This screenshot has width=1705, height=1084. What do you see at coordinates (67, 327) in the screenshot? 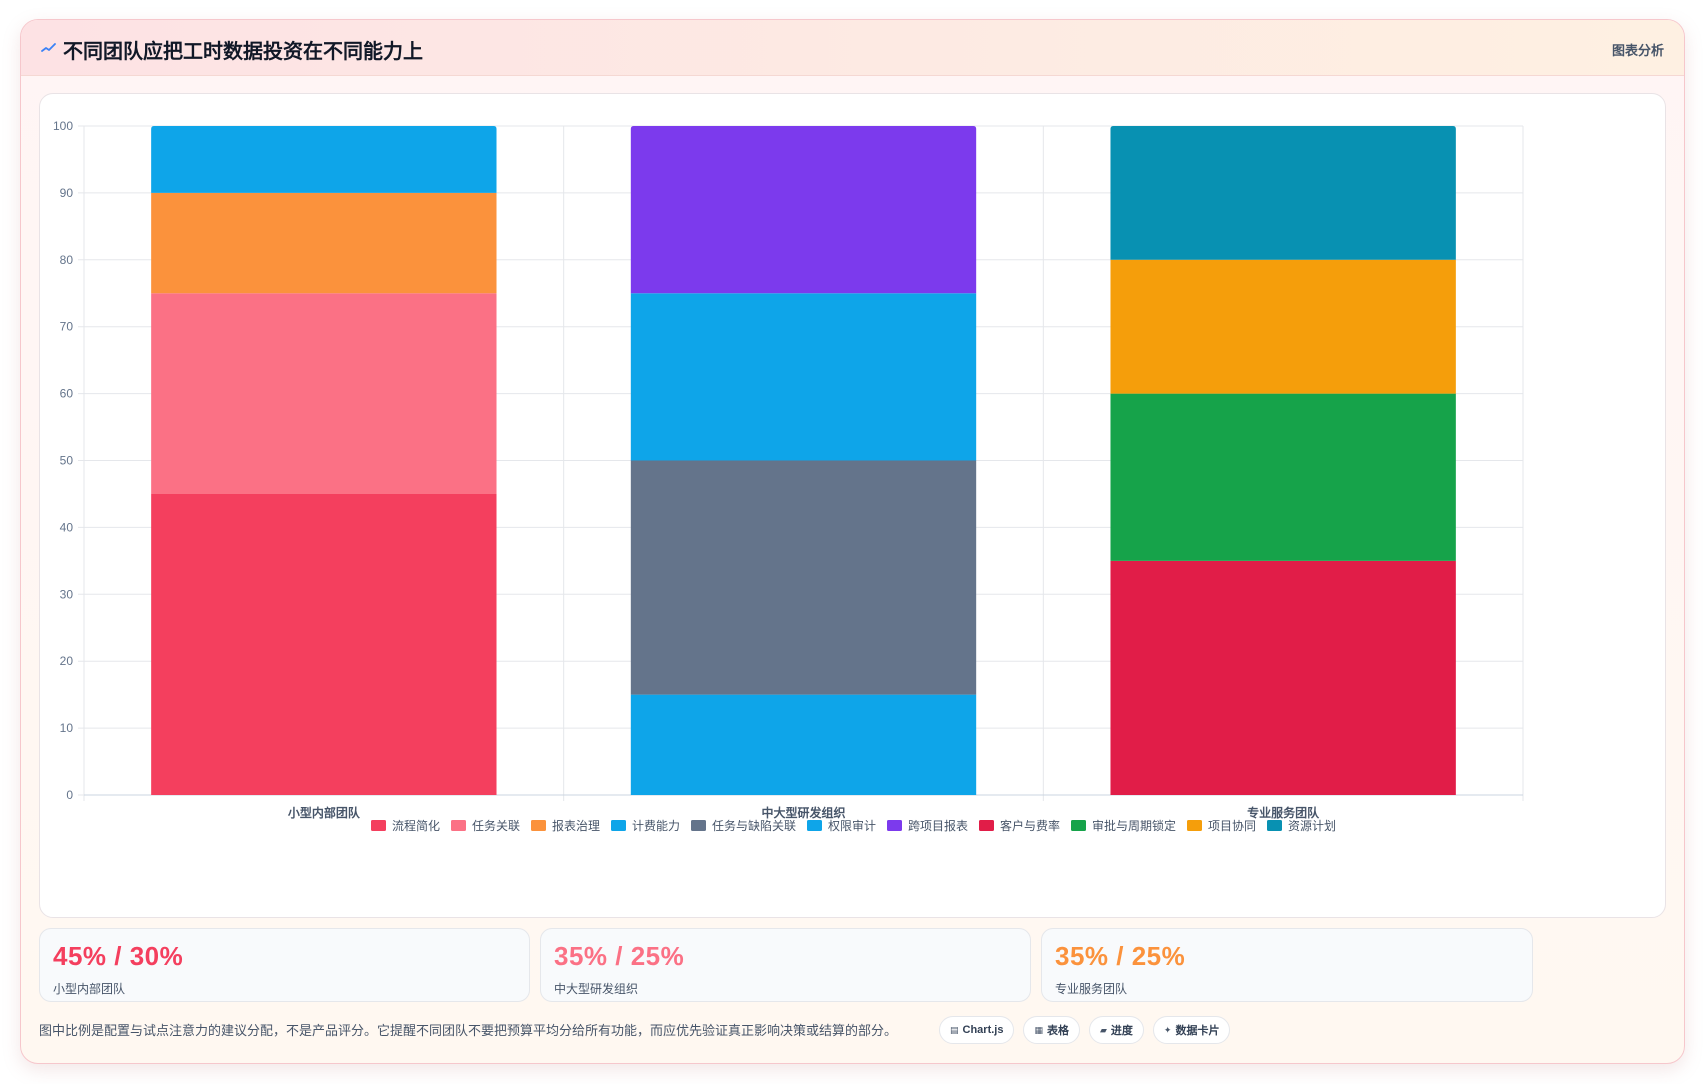
I see `y-tick-label: 70` at bounding box center [67, 327].